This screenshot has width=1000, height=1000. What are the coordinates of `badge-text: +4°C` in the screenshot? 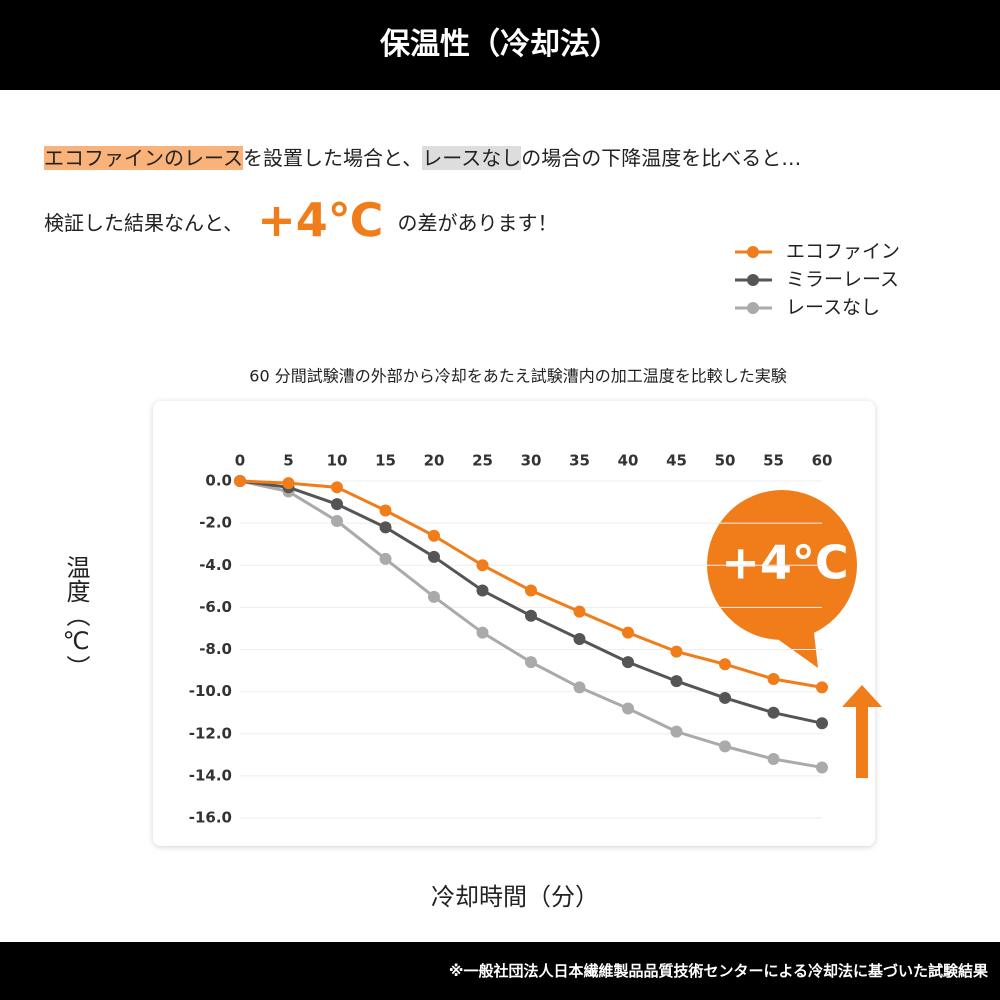 It's located at (784, 563).